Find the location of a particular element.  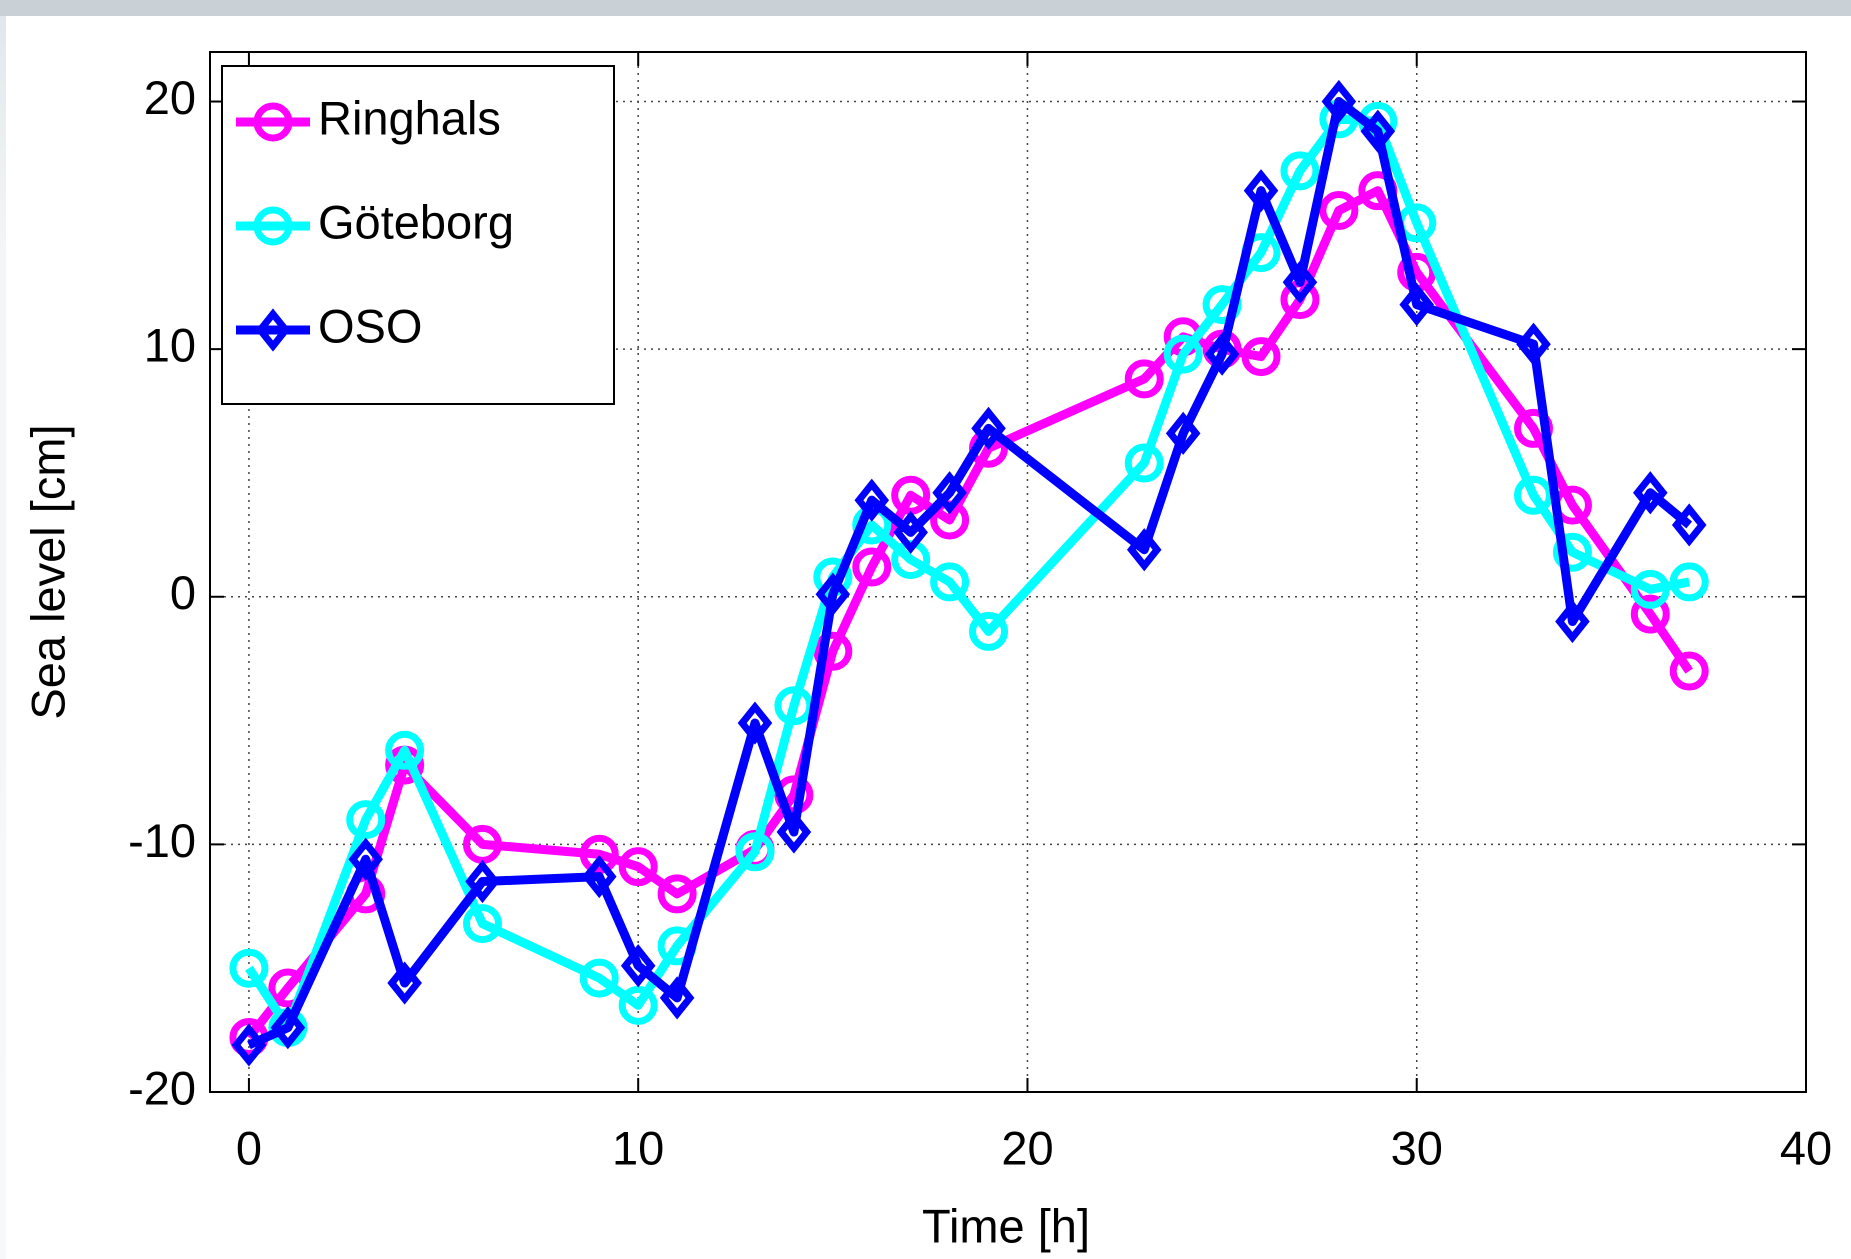

x-tick-label: 20 is located at coordinates (1027, 1147).